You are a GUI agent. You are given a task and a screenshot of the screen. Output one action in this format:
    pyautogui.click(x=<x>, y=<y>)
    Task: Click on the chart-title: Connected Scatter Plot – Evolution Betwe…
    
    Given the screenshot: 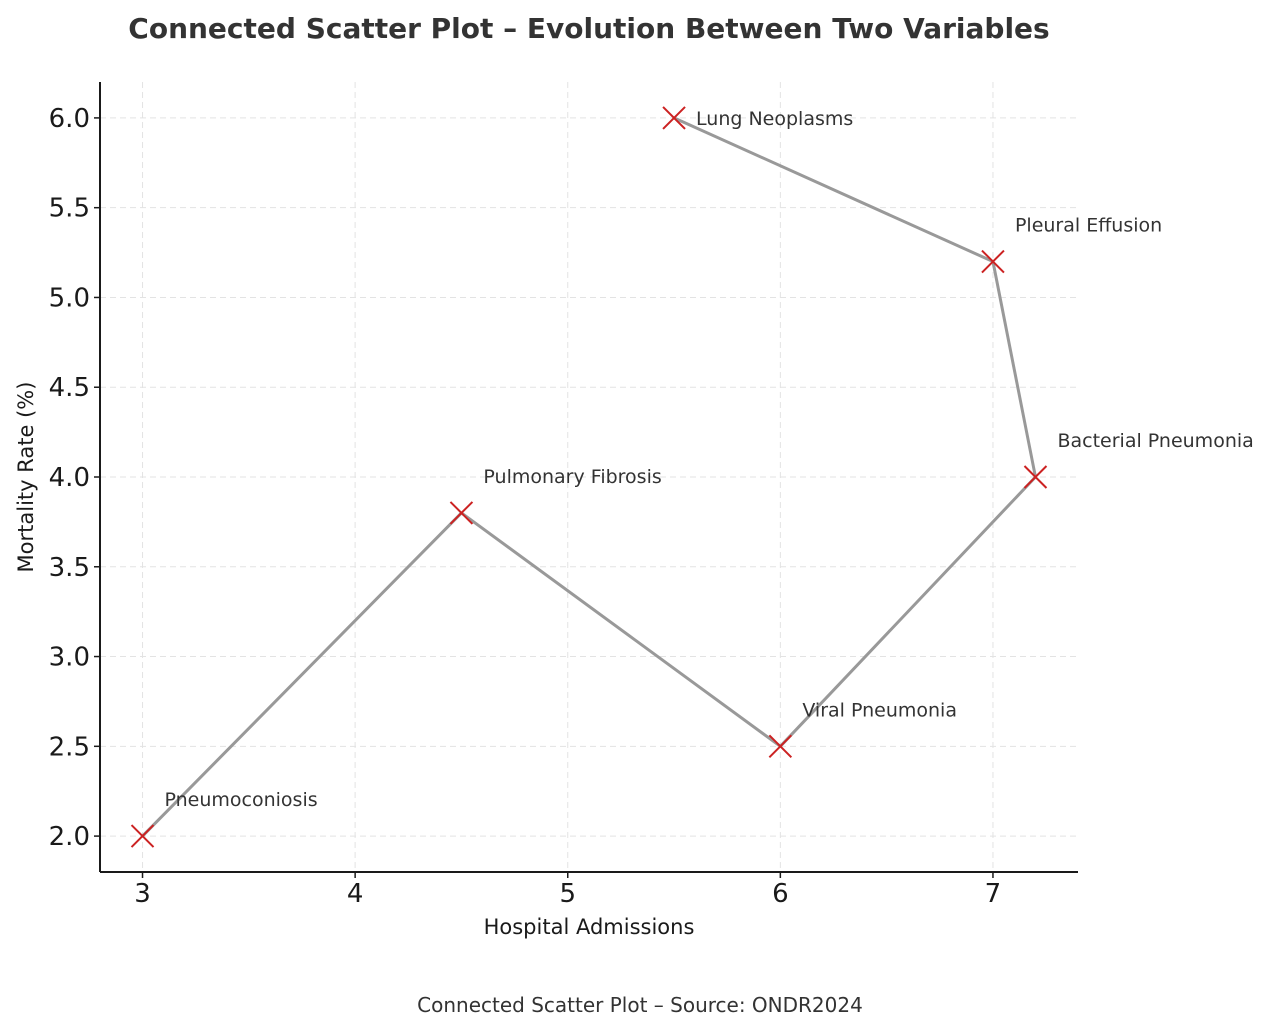 What is the action you would take?
    pyautogui.click(x=588, y=28)
    